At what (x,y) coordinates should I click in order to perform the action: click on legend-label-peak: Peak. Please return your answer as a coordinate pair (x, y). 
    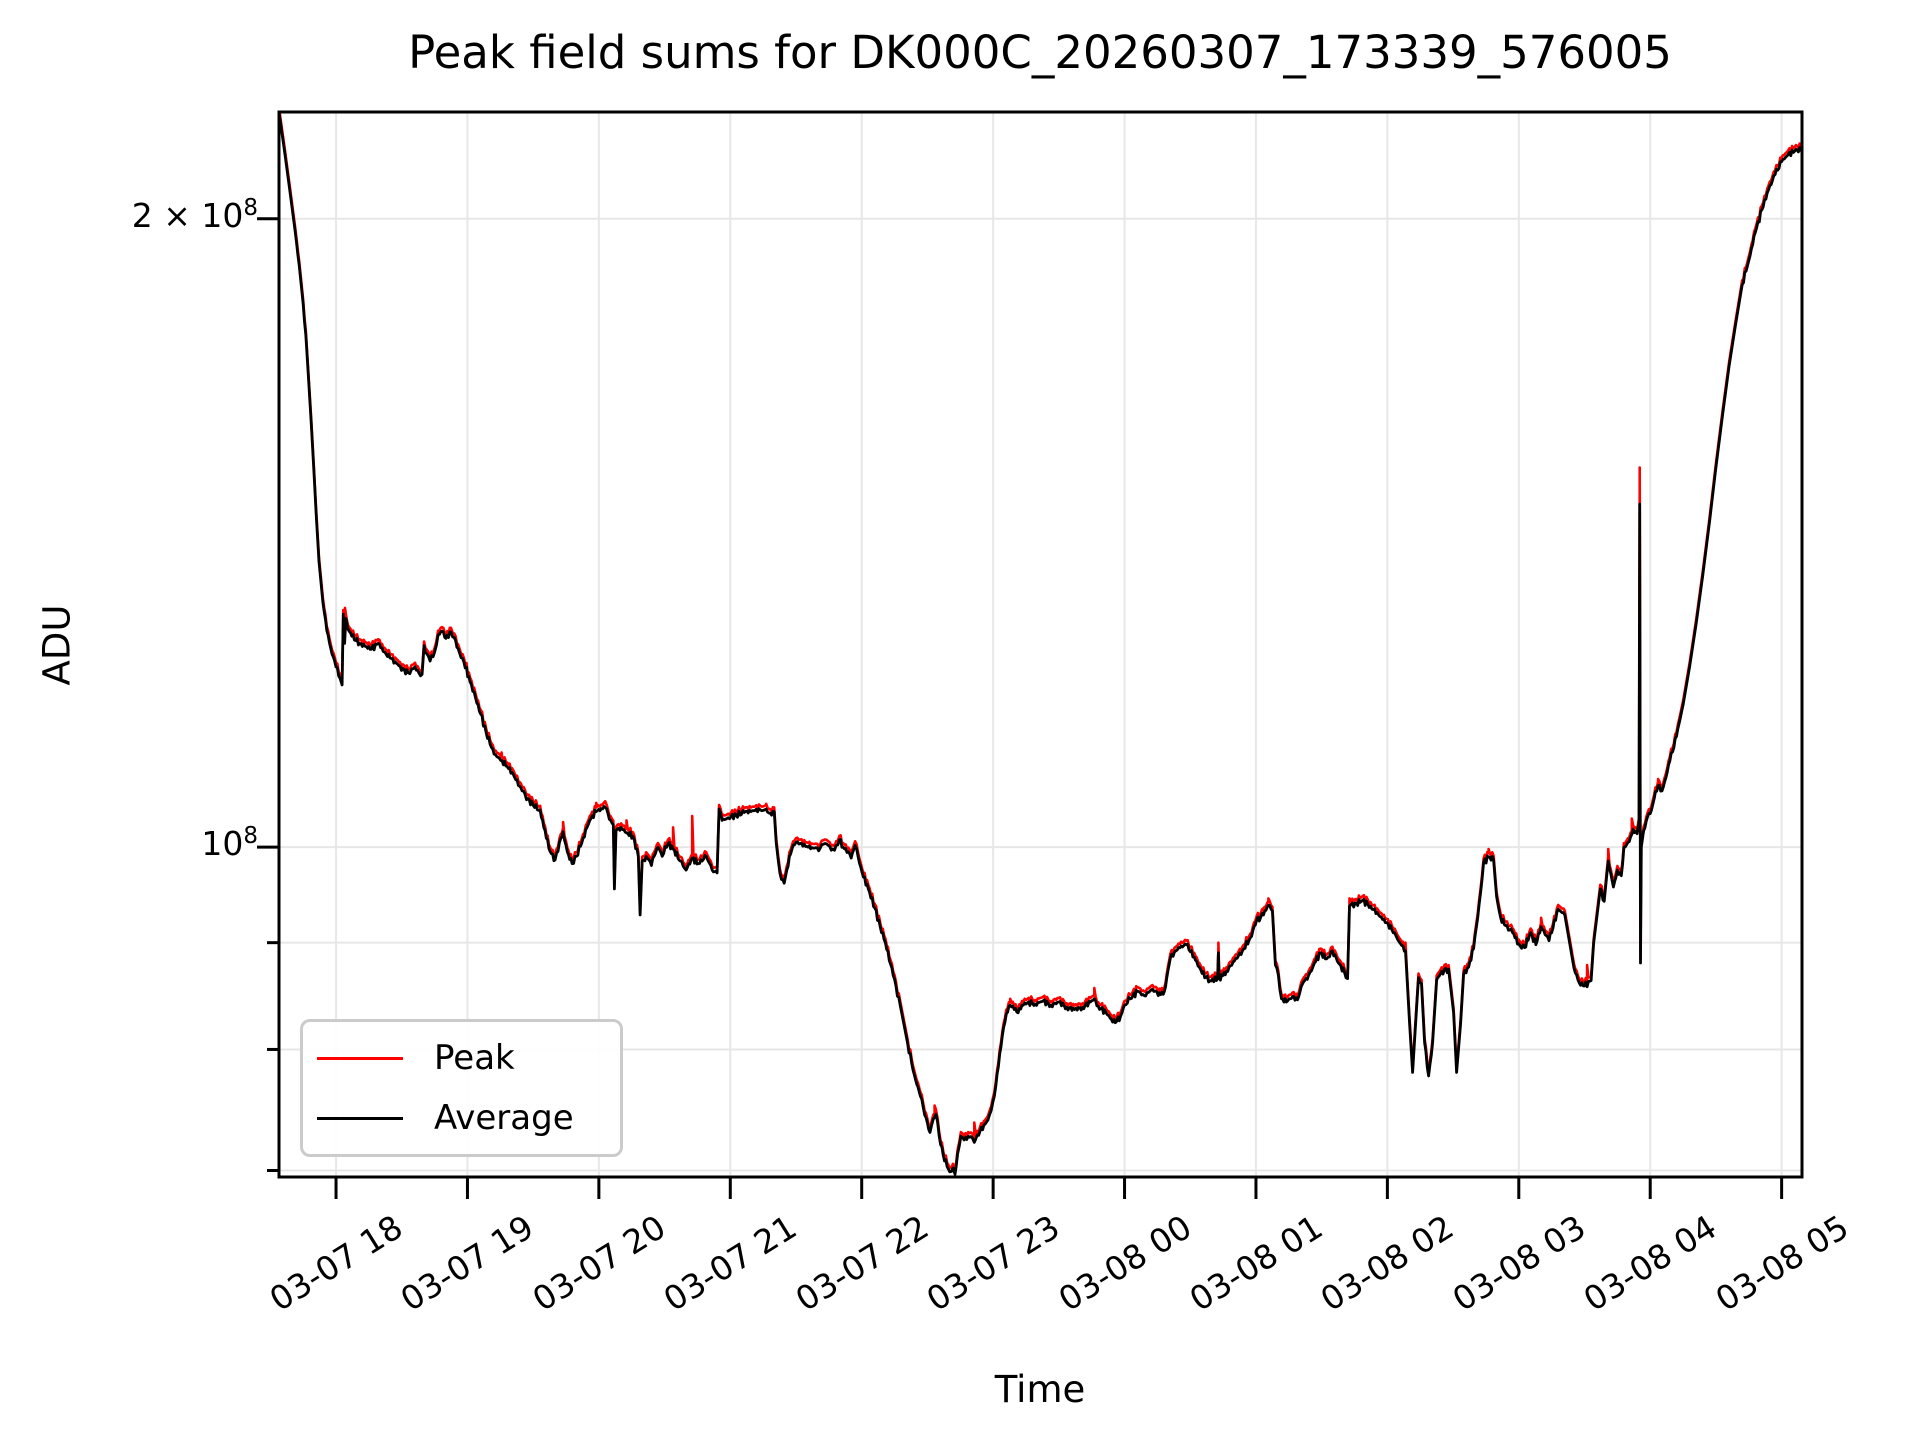
    Looking at the image, I should click on (474, 1058).